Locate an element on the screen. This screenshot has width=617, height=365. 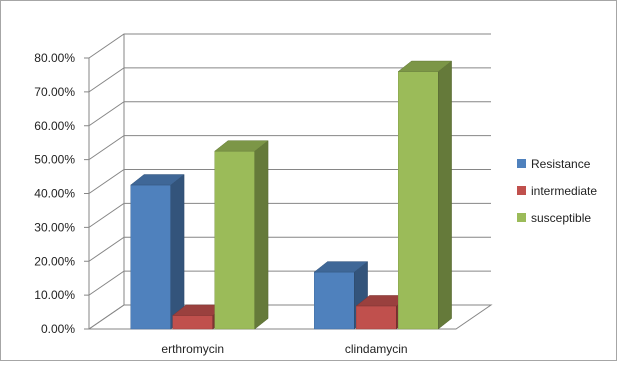
y-tick-label: 0.00% is located at coordinates (58, 329).